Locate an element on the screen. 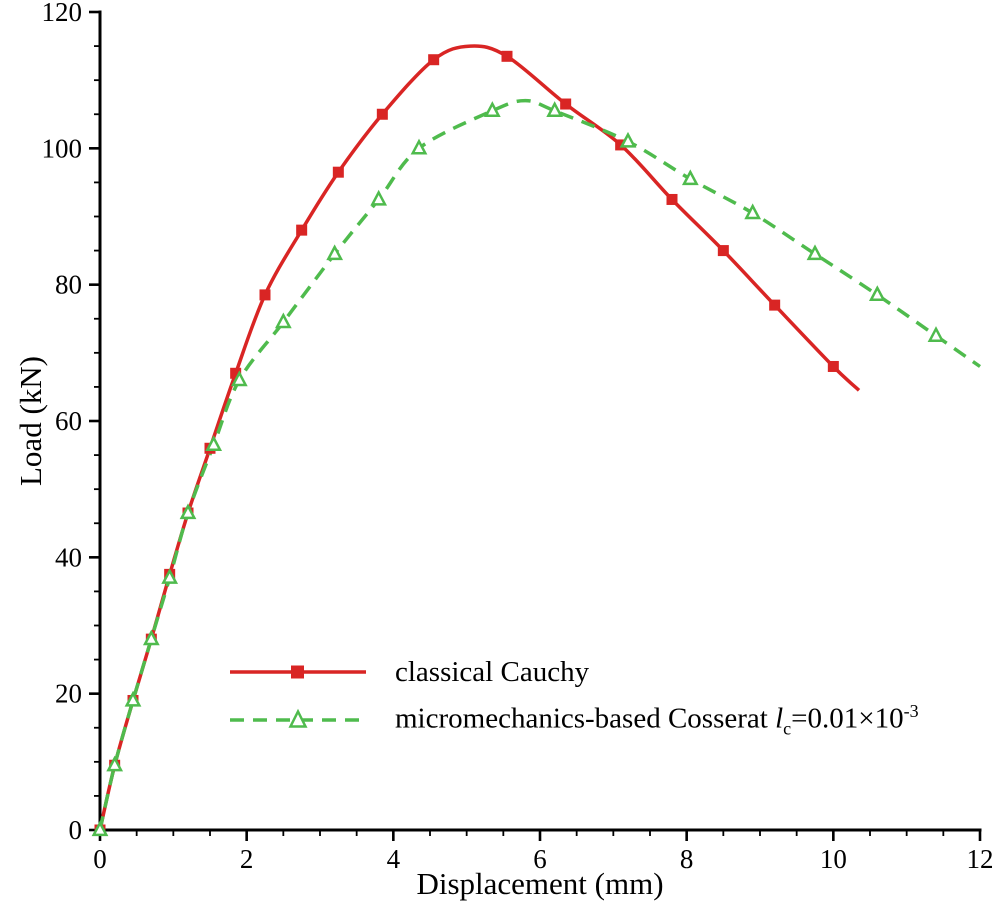 This screenshot has height=906, width=1005. legend-marker-square is located at coordinates (297, 672).